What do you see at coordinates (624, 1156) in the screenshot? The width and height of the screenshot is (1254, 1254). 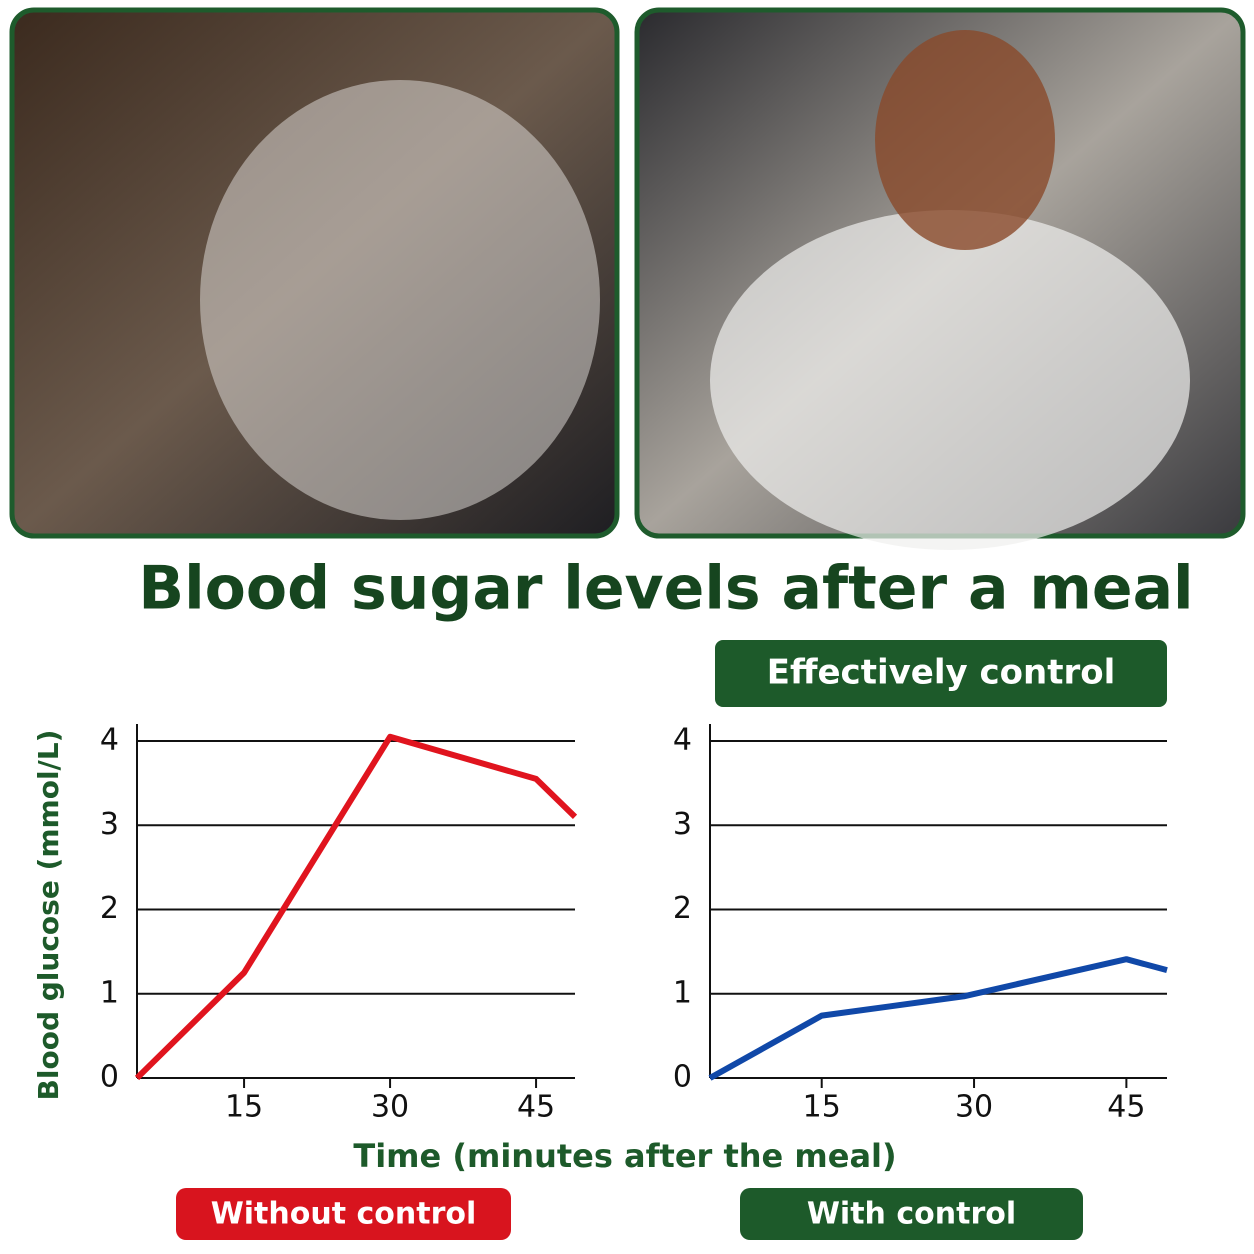 I see `x-axis-label: Time (minutes after the meal)` at bounding box center [624, 1156].